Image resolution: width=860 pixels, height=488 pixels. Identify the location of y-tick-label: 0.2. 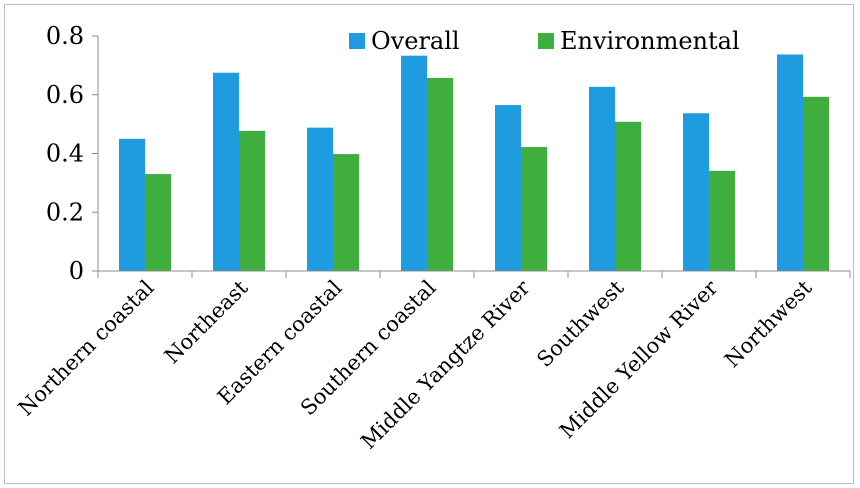
(65, 212).